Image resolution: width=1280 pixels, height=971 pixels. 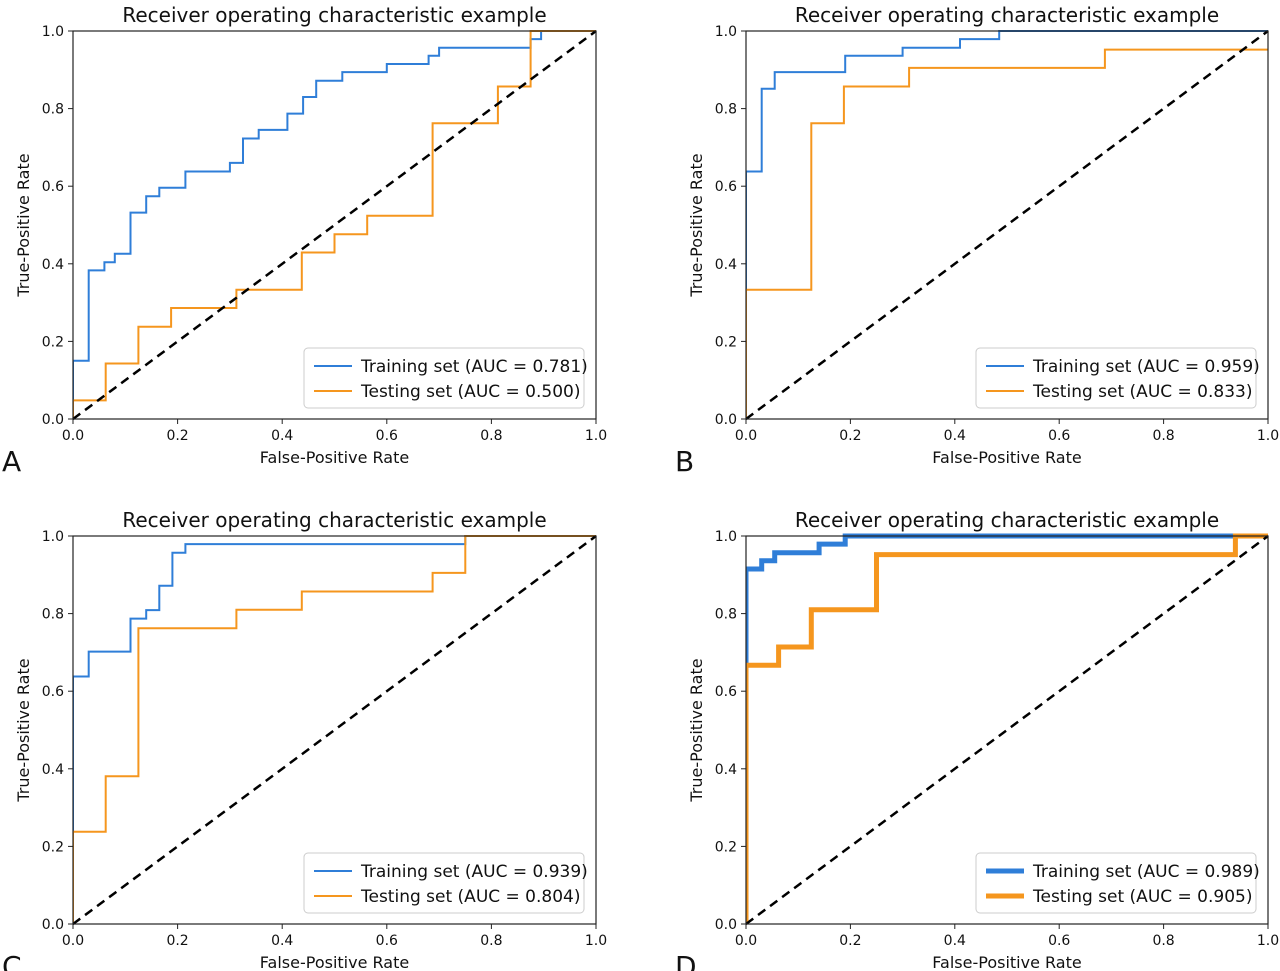 I want to click on panel-letter: A, so click(x=11, y=461).